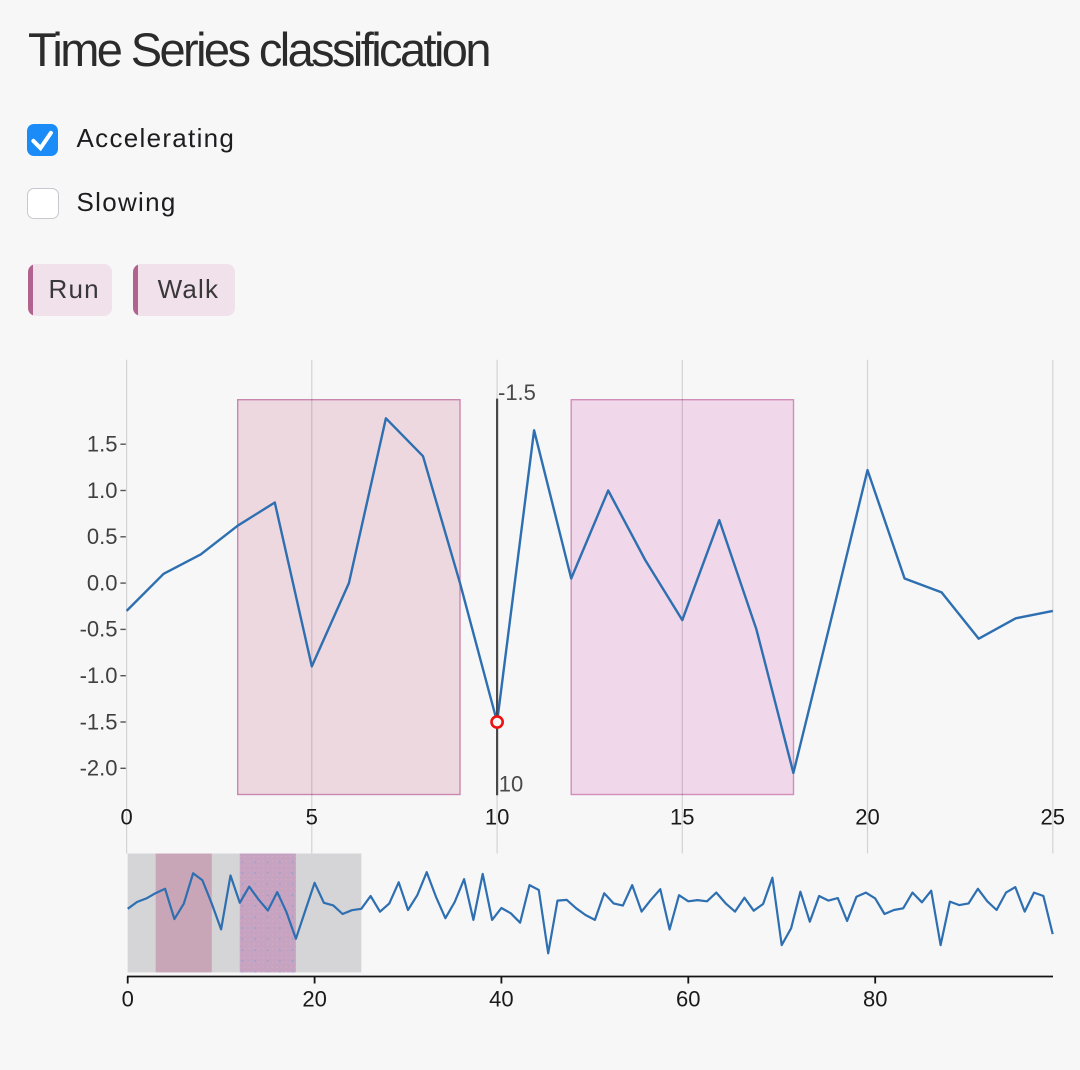 The width and height of the screenshot is (1080, 1070). I want to click on svg-text: 40, so click(501, 999).